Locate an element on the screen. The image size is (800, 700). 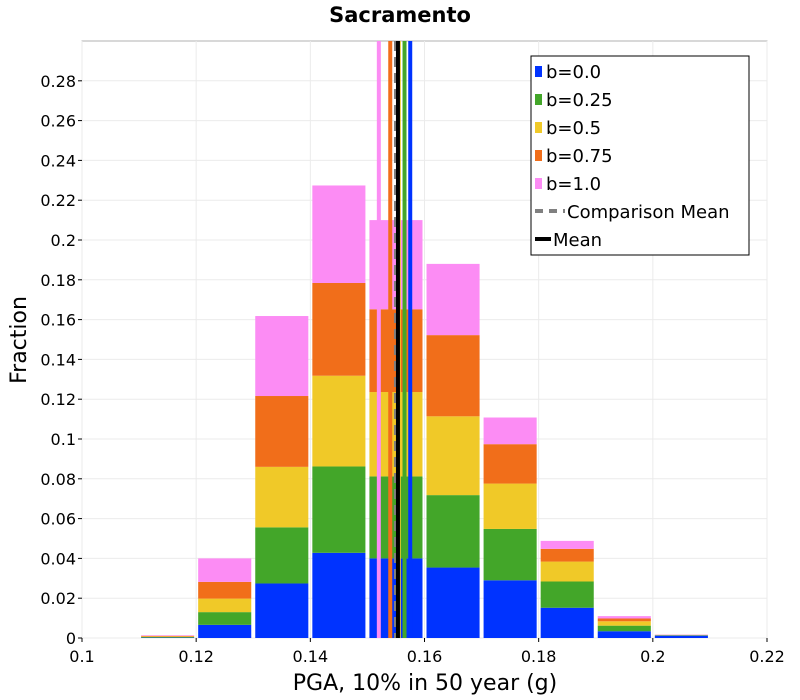
y-tick-label: 0.28 is located at coordinates (58, 81).